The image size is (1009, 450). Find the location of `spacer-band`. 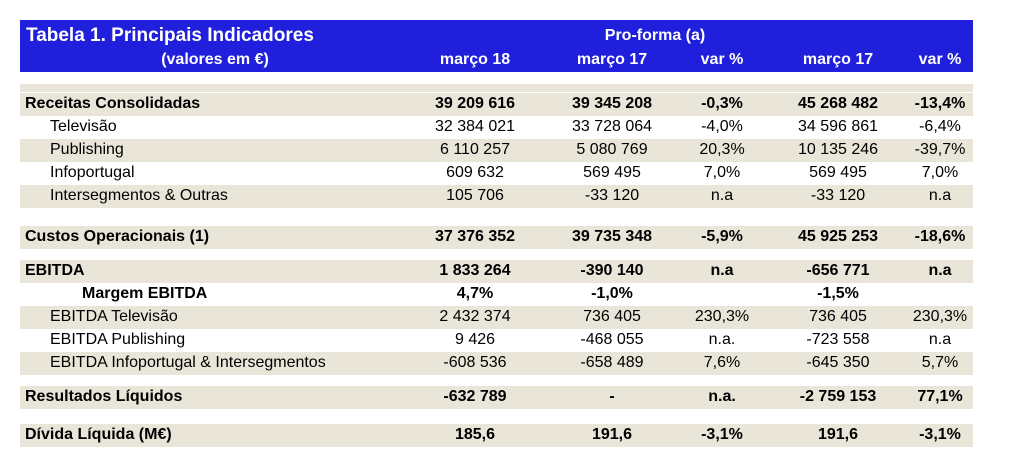

spacer-band is located at coordinates (496, 88).